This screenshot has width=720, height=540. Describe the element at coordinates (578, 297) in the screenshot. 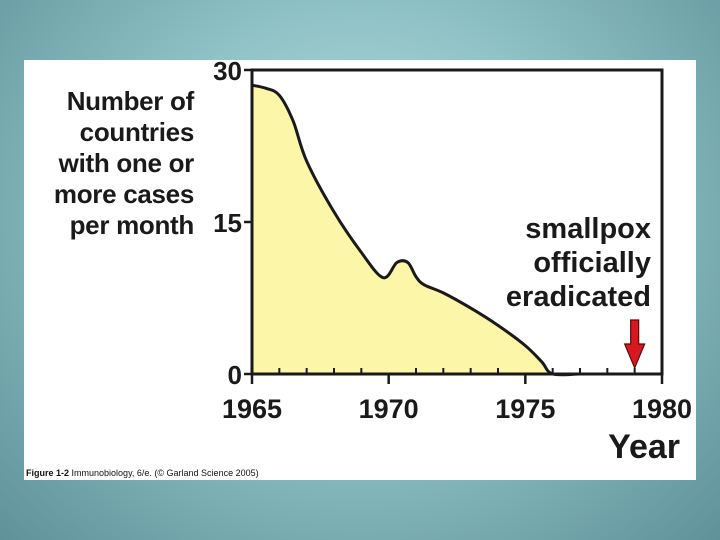

I see `annotation-text: eradicated` at that location.